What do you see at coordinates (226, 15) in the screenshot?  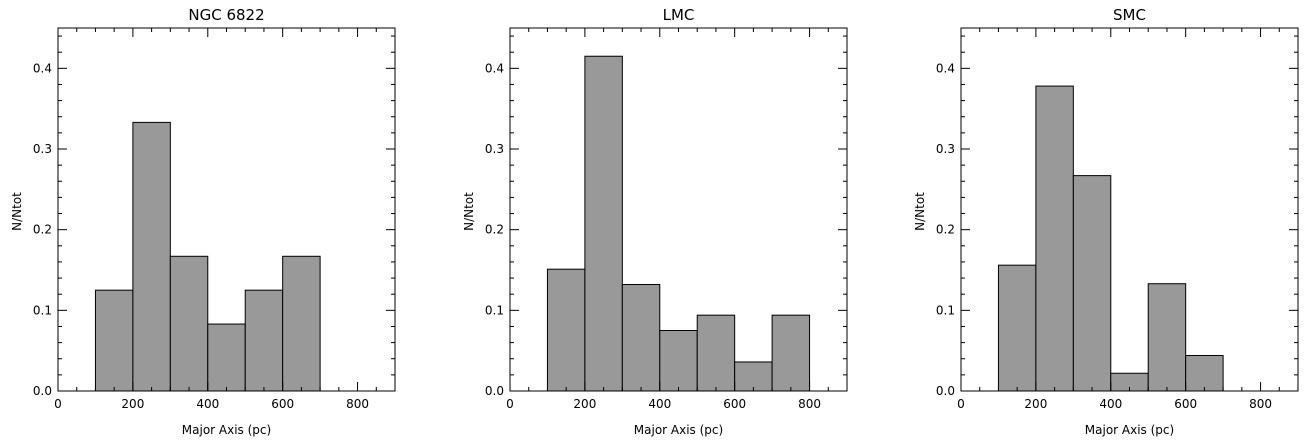 I see `panel-title: NGC 6822` at bounding box center [226, 15].